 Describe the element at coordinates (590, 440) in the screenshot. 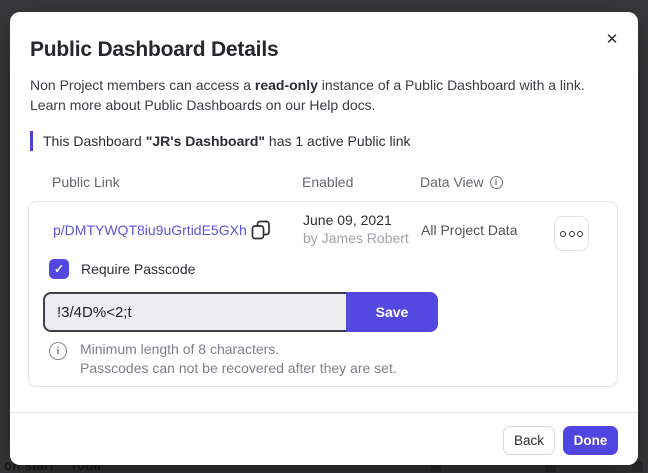

I see `done-button: Done` at that location.